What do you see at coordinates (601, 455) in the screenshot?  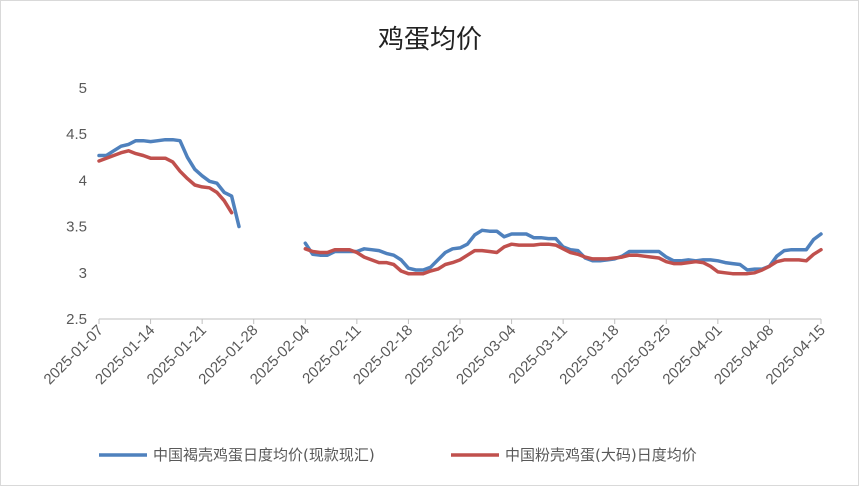 I see `legend-label-2: 中国粉壳鸡蛋(大码)日度均价` at bounding box center [601, 455].